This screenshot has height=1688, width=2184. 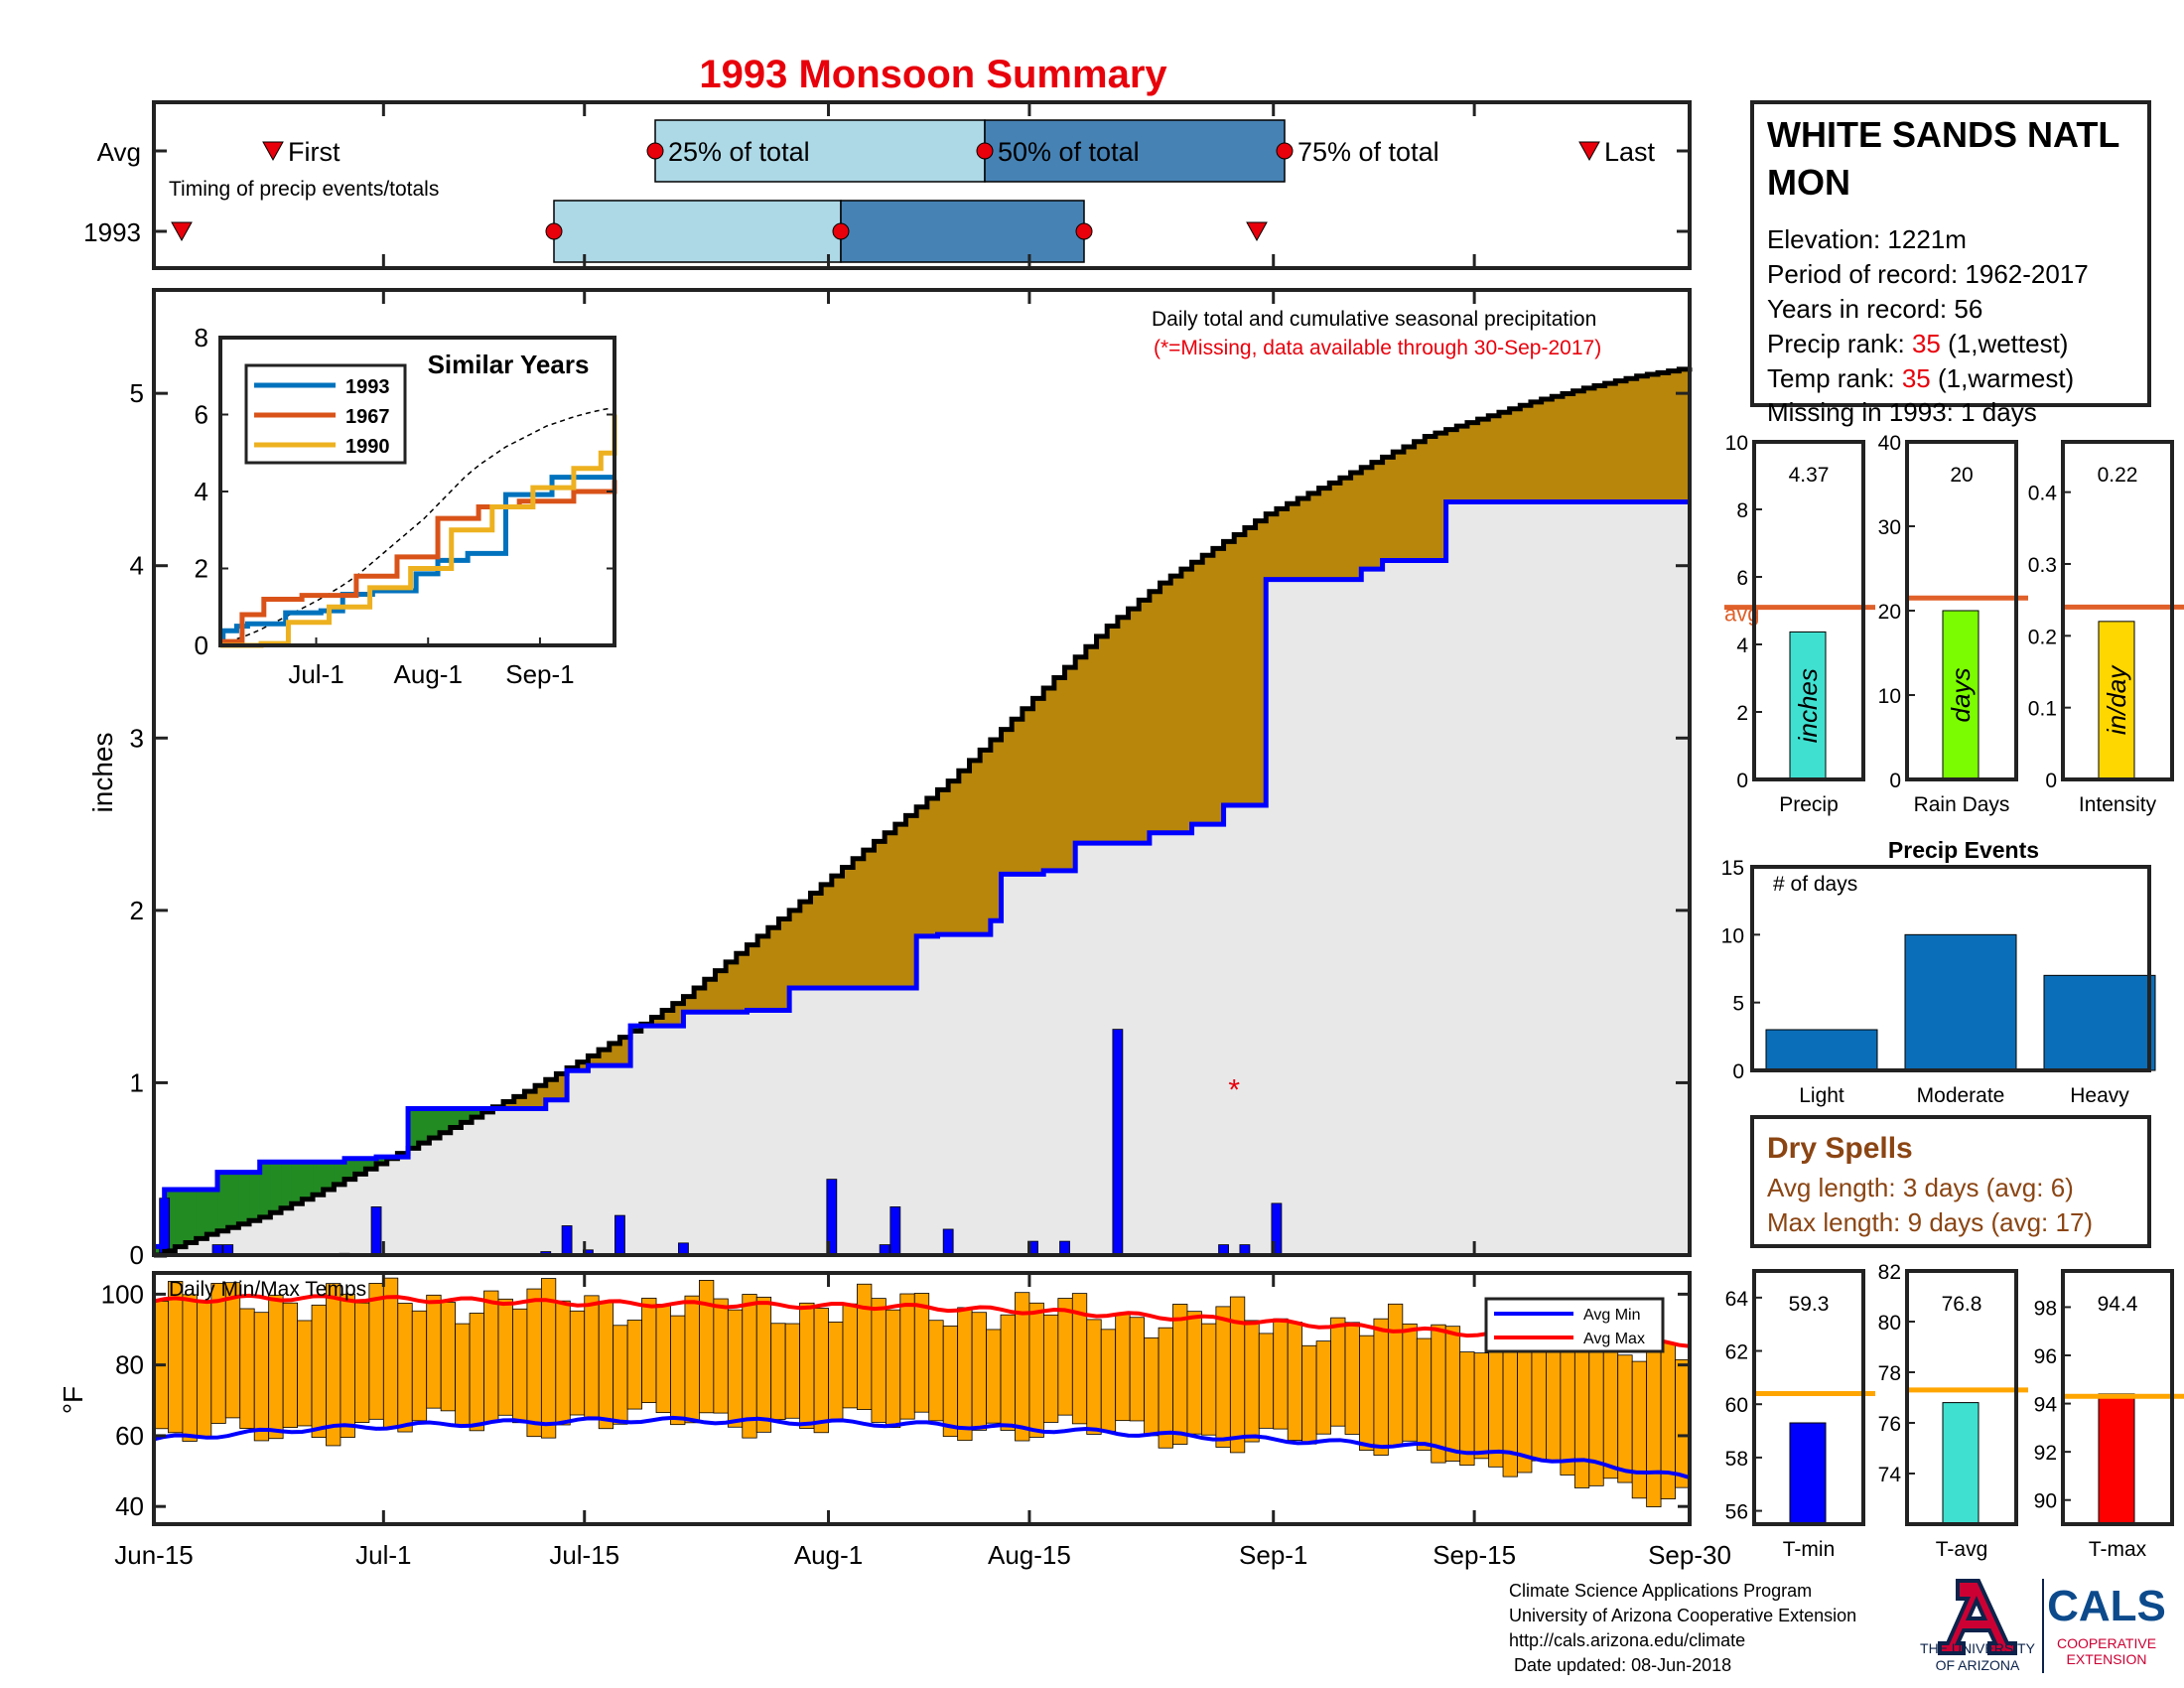 What do you see at coordinates (1902, 412) in the screenshot?
I see `missing-days: Missing in 1993: 1 days` at bounding box center [1902, 412].